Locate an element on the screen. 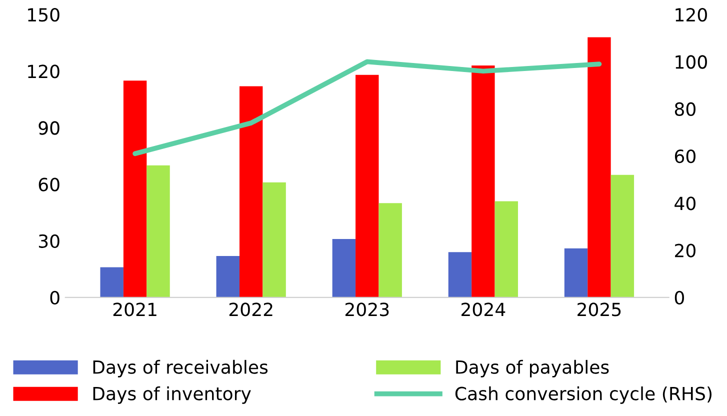 The height and width of the screenshot is (416, 727). x-tick-label: 2024 is located at coordinates (484, 309).